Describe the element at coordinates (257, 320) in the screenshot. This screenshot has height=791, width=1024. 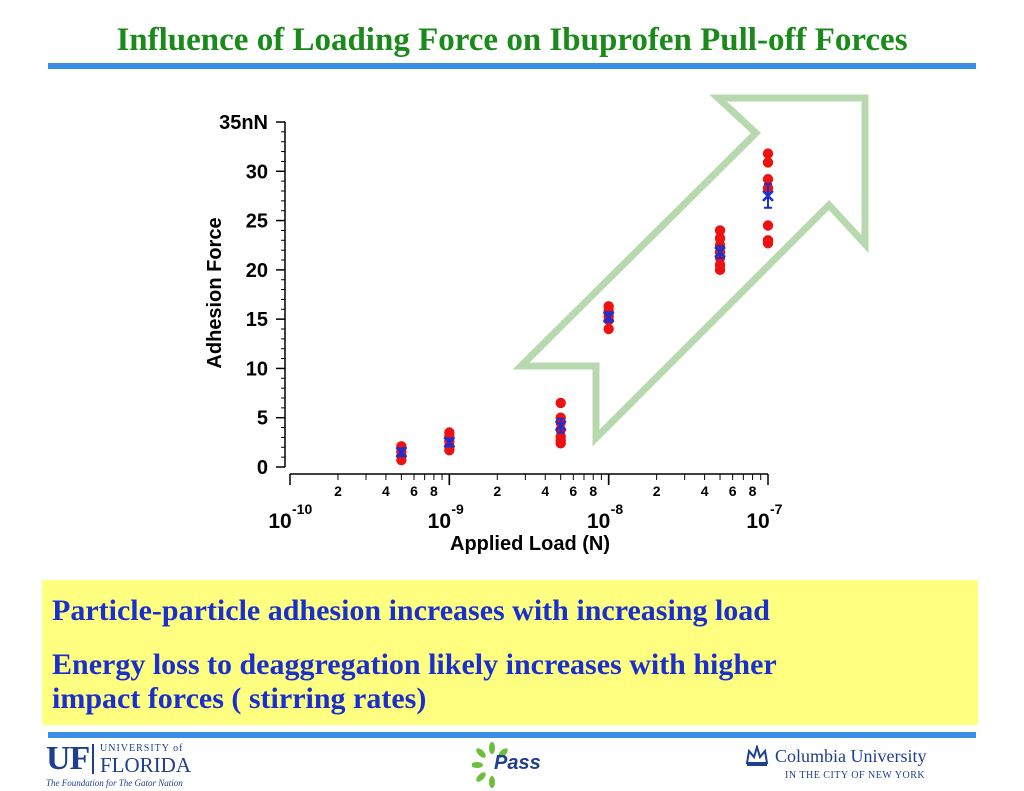
I see `y-tick-label: 15` at that location.